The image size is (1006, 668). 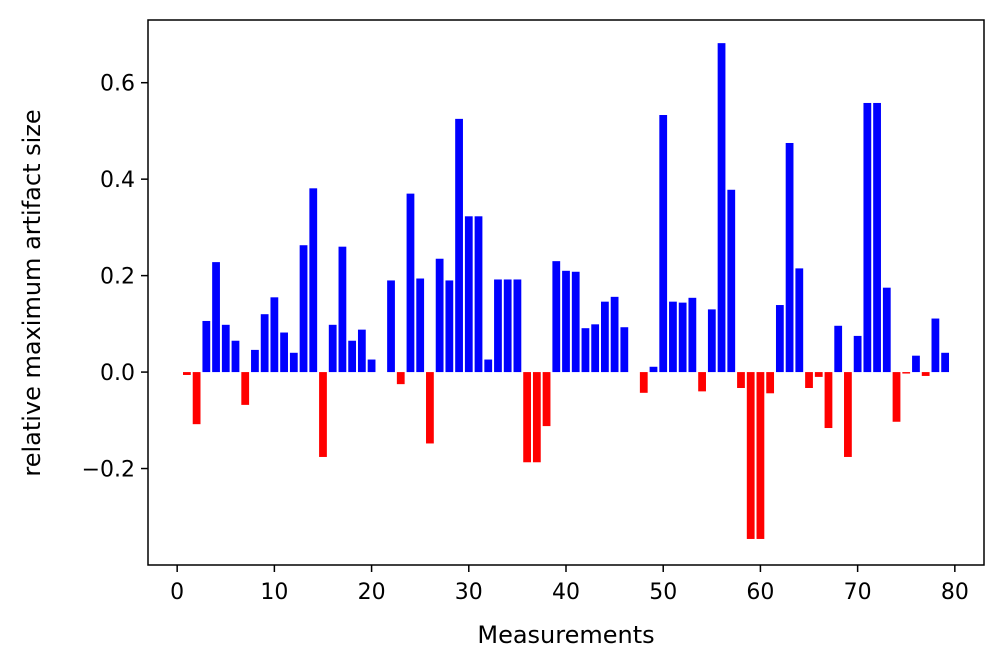 I want to click on y-axis-label: relative maximum artifact size, so click(x=32, y=292).